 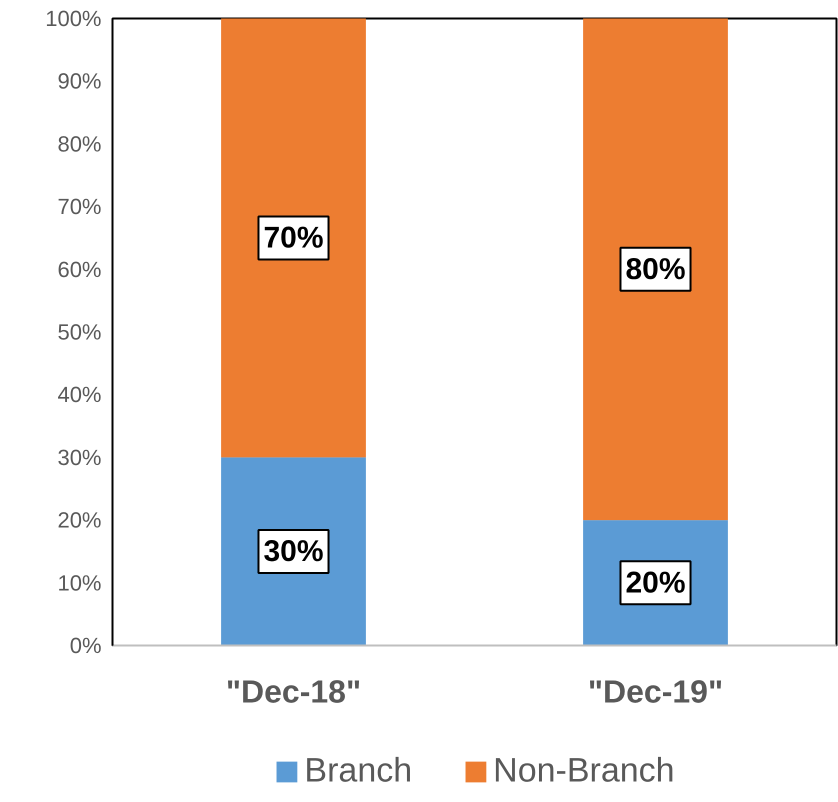 I want to click on data-label: 20%, so click(x=655, y=583).